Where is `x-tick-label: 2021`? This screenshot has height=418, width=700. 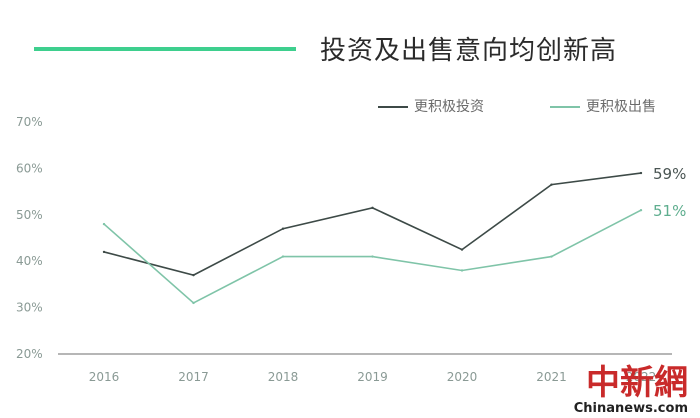
x-tick-label: 2021 is located at coordinates (551, 377).